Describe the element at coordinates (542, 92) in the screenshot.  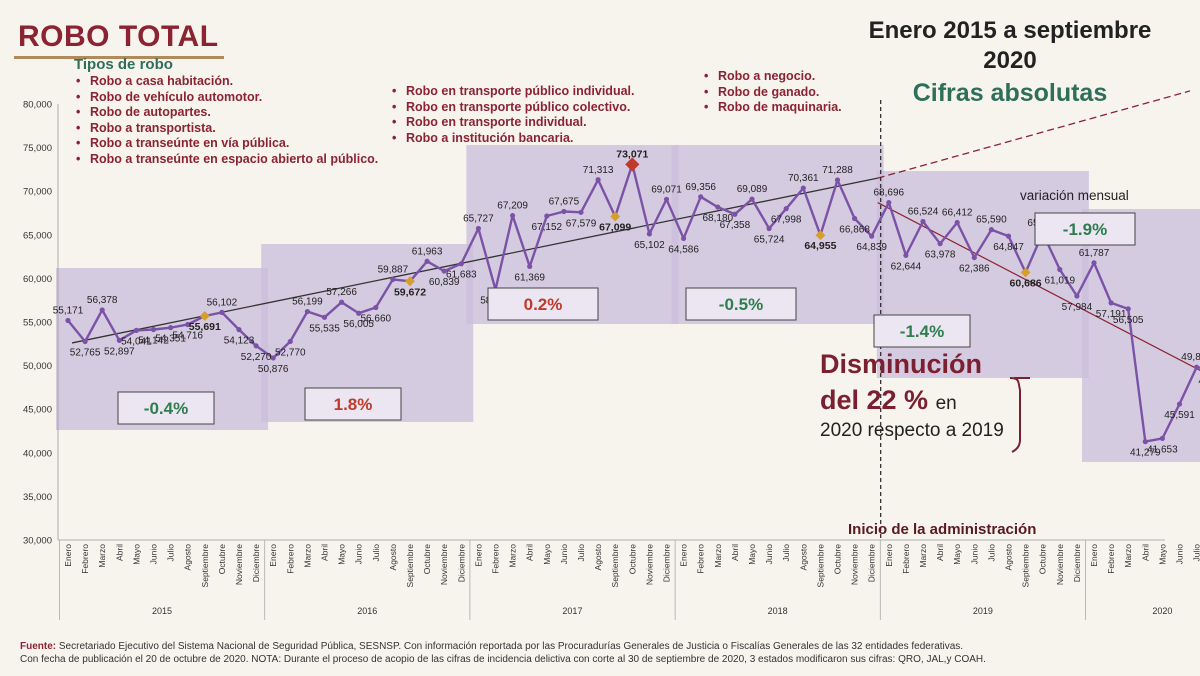
I see `category-item: Robo en transporte público individual.` at that location.